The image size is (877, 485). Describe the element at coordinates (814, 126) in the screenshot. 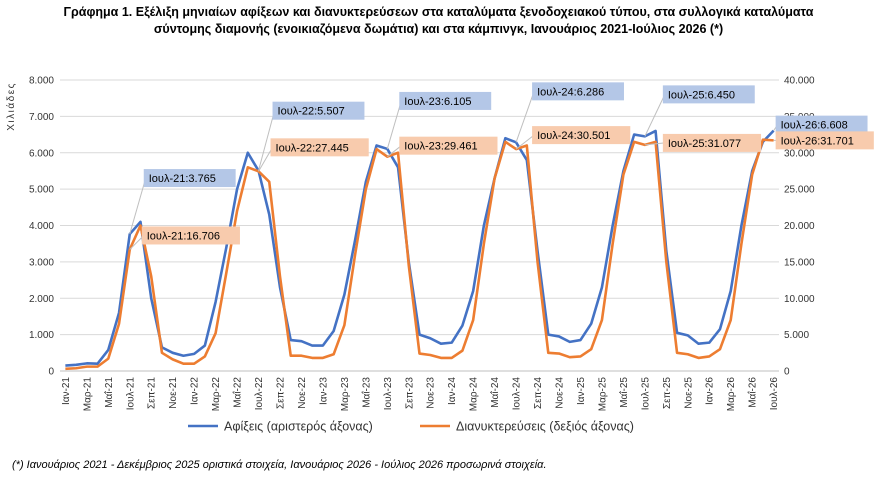

I see `arrivals-data-label: Ιουλ-26:6.608` at that location.